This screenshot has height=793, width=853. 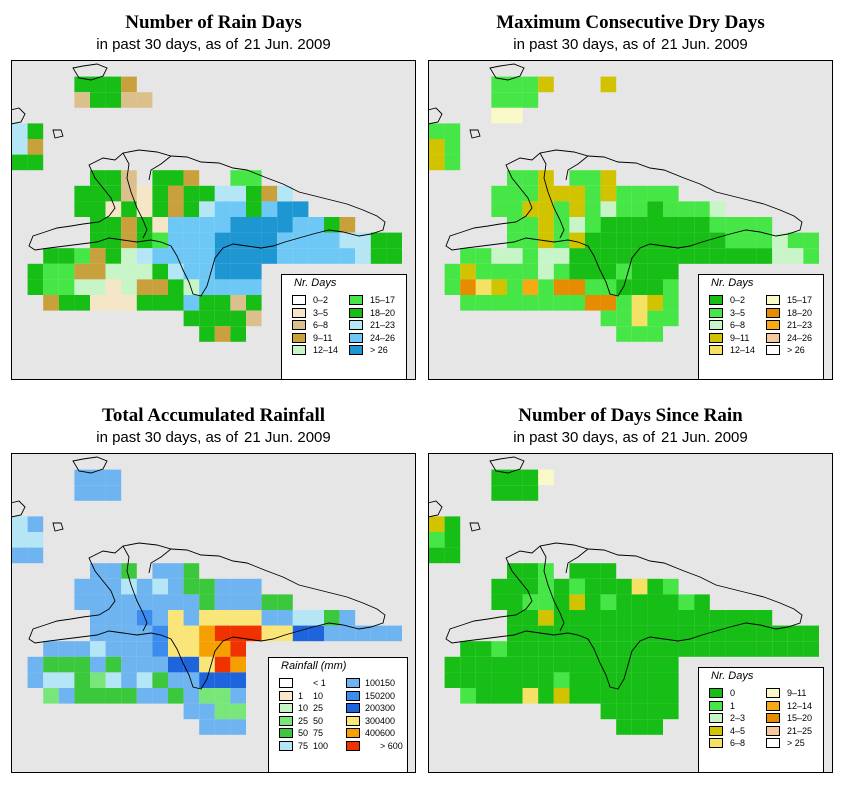 I want to click on legend-label: 9–11, so click(x=740, y=337).